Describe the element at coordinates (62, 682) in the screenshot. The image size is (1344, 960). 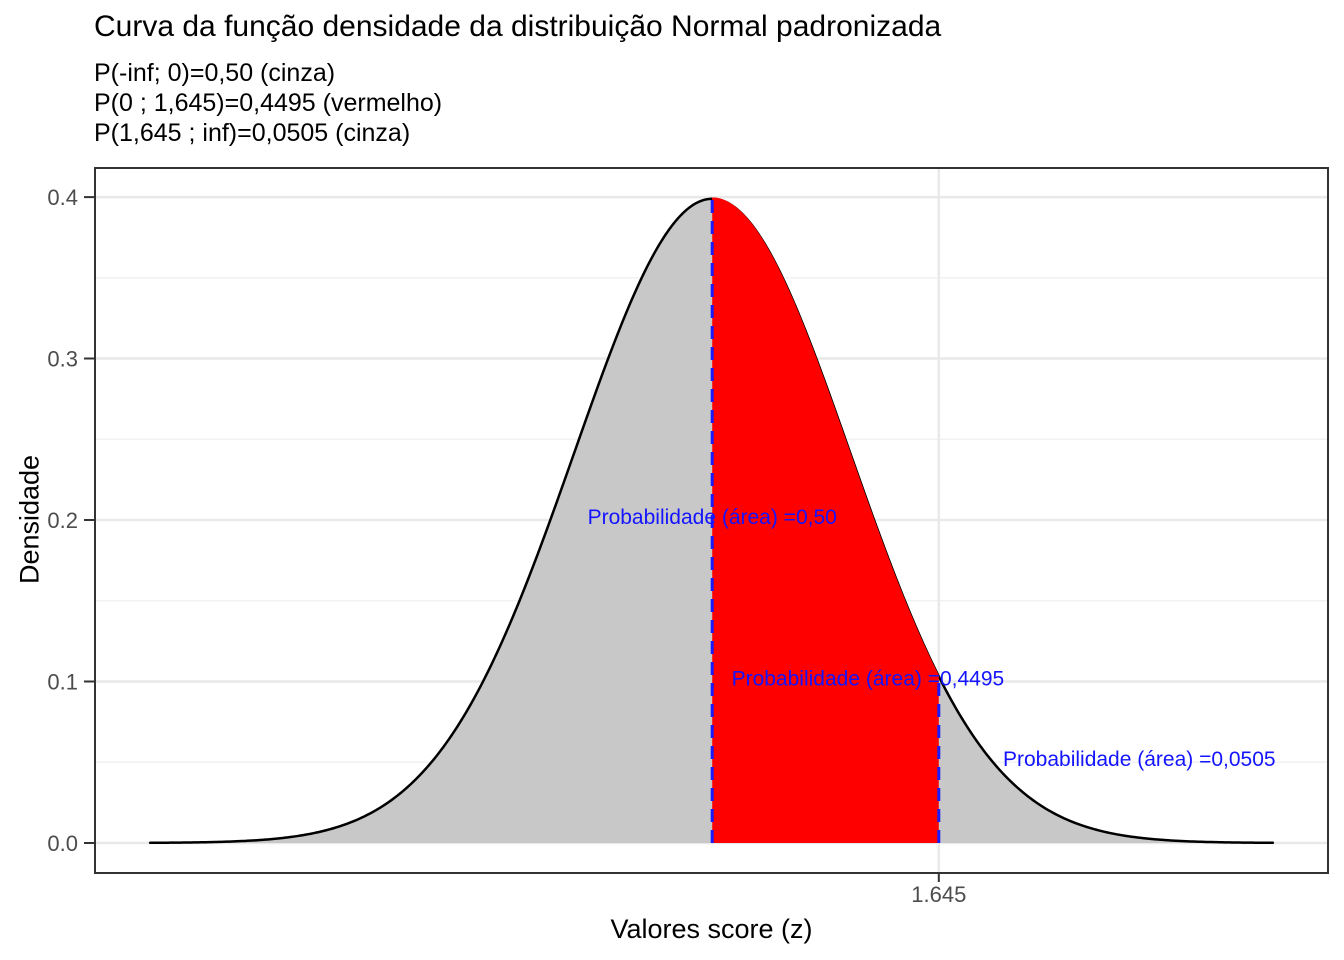
I see `y-axis-tick-label: 0.1` at that location.